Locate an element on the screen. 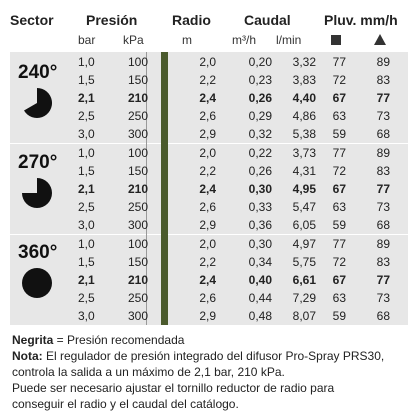  cell-caudal-m3h: 0,23 is located at coordinates (260, 80).